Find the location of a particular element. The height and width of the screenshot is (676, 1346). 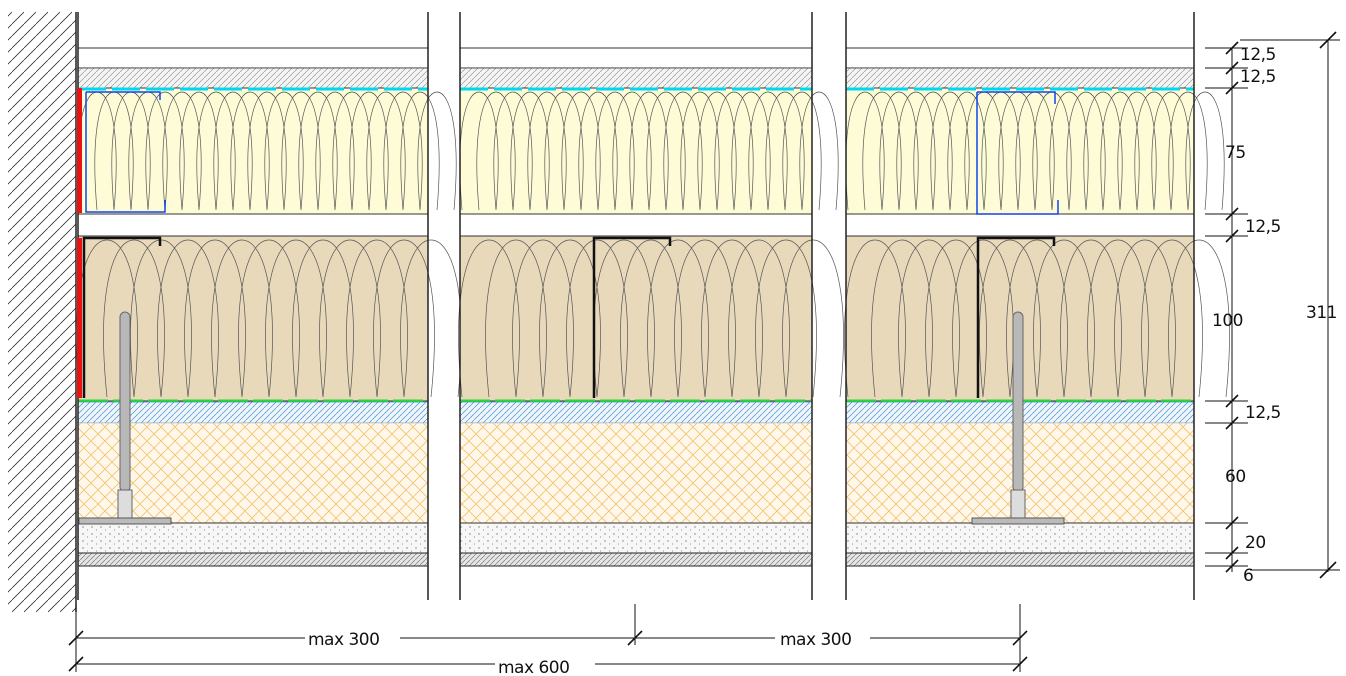

dim-layer-9-label: 6 is located at coordinates (1248, 576).